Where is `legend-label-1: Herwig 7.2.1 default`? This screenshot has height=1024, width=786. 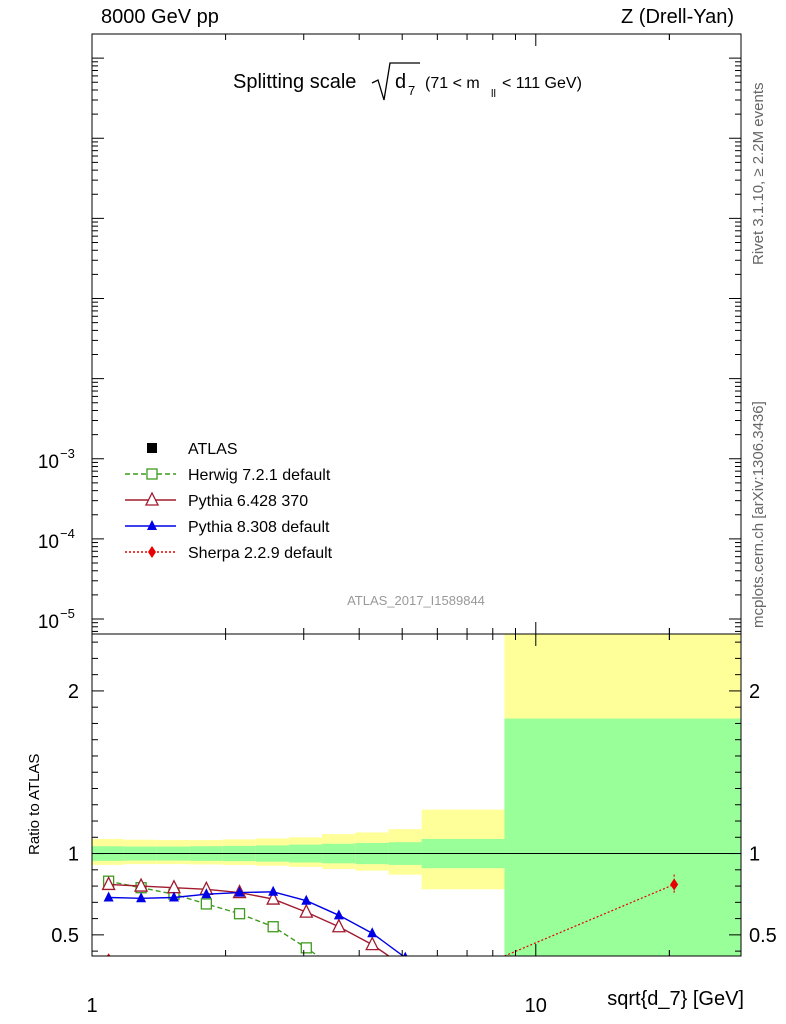 legend-label-1: Herwig 7.2.1 default is located at coordinates (259, 475).